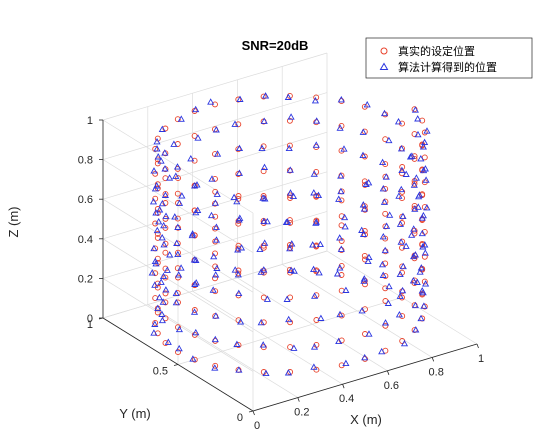  I want to click on x-tick-label: 0, so click(257, 426).